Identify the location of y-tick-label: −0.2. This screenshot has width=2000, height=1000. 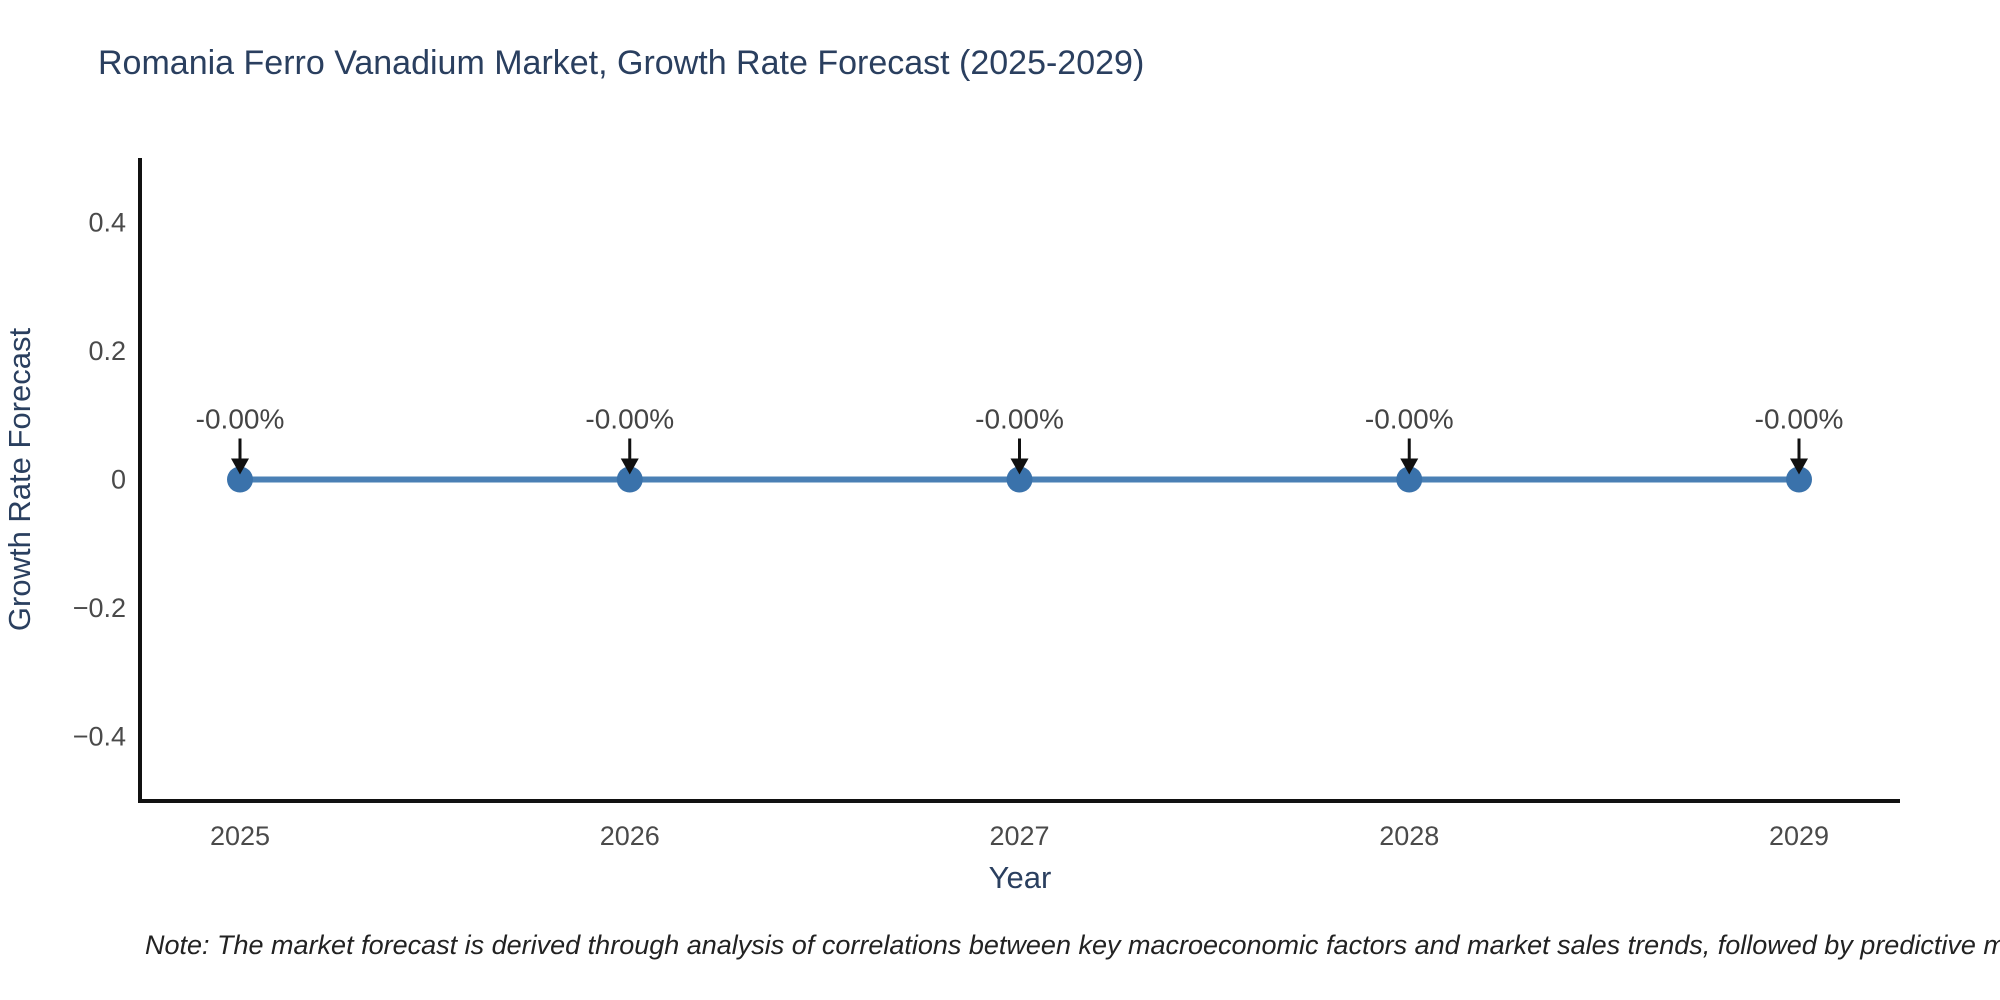
(99, 608).